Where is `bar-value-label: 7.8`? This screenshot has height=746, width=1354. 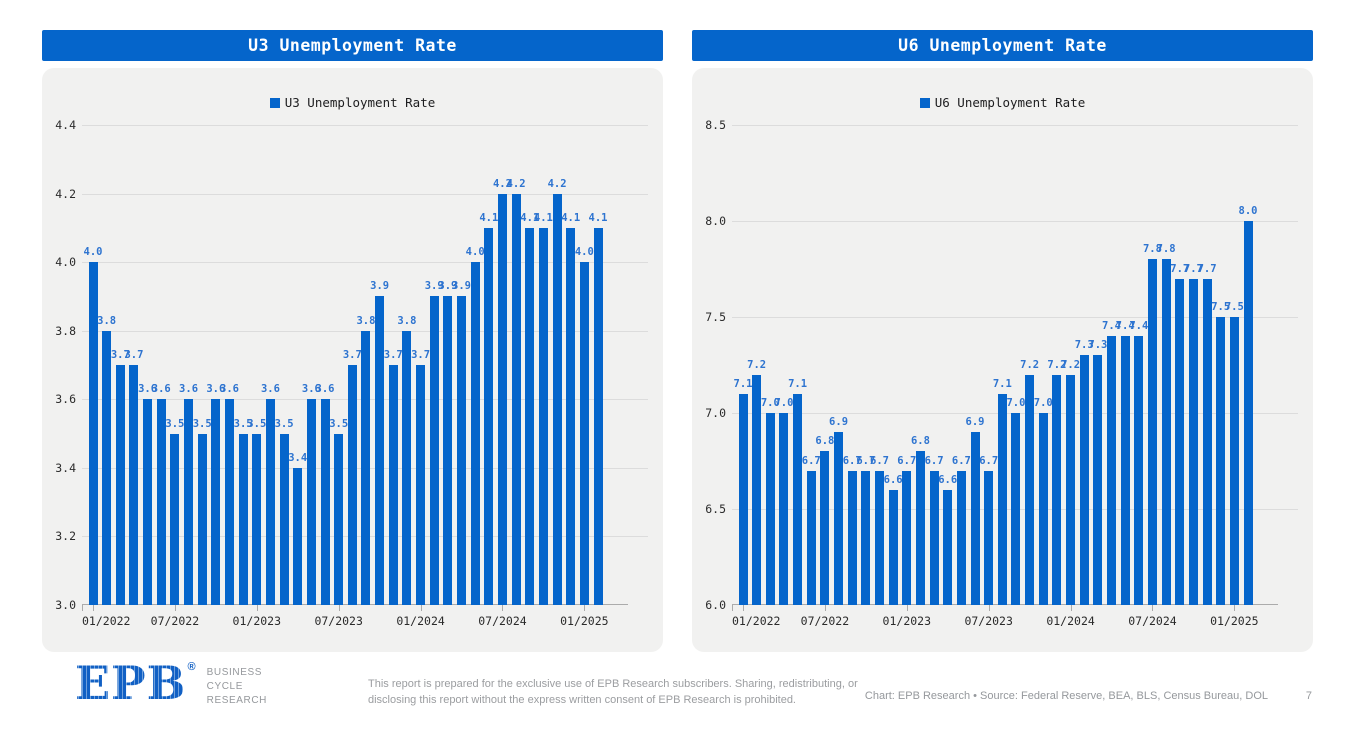 bar-value-label: 7.8 is located at coordinates (1166, 249).